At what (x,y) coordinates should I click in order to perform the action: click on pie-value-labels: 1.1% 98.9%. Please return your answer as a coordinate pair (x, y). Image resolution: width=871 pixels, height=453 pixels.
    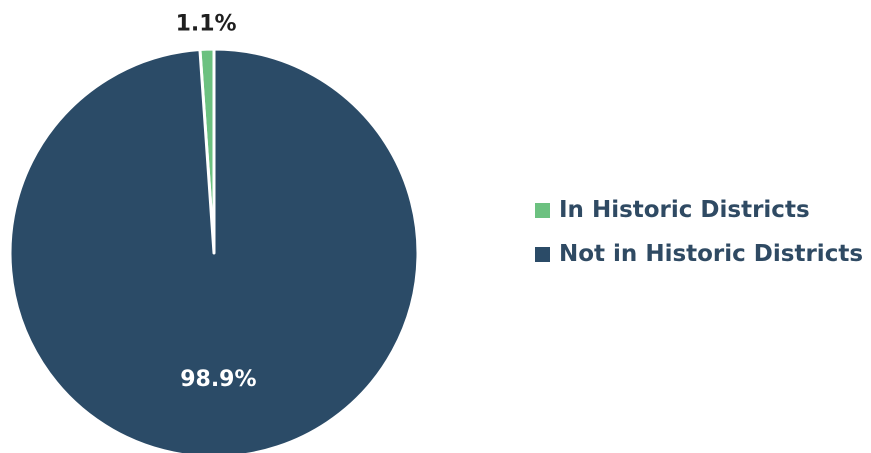
    Looking at the image, I should click on (216, 202).